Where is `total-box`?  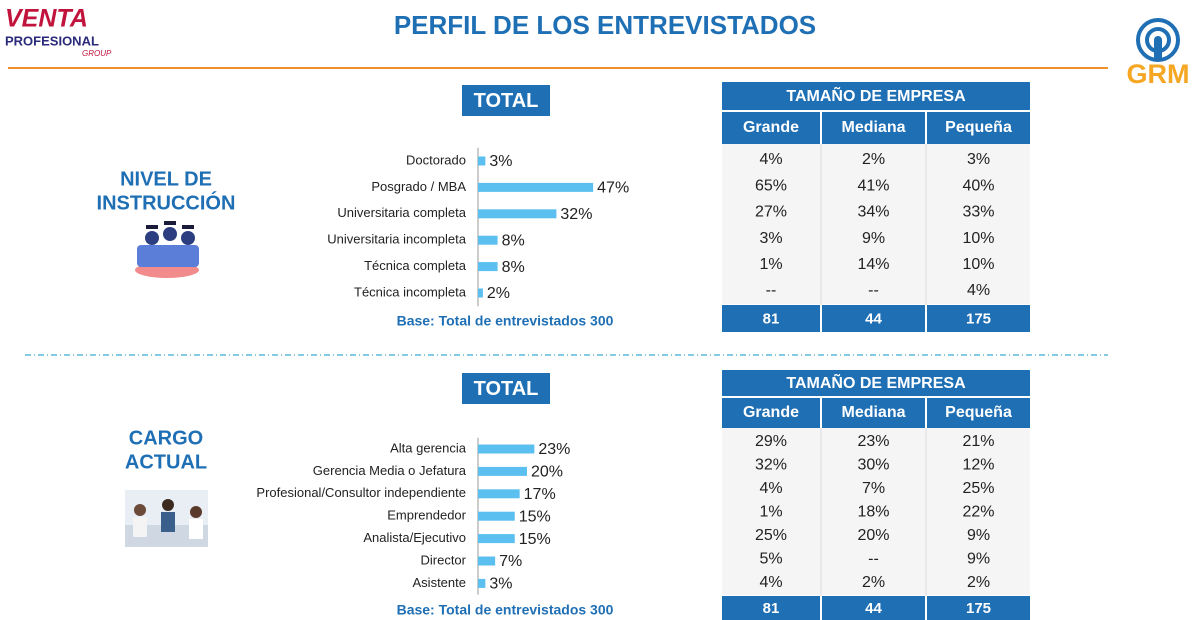
total-box is located at coordinates (506, 388).